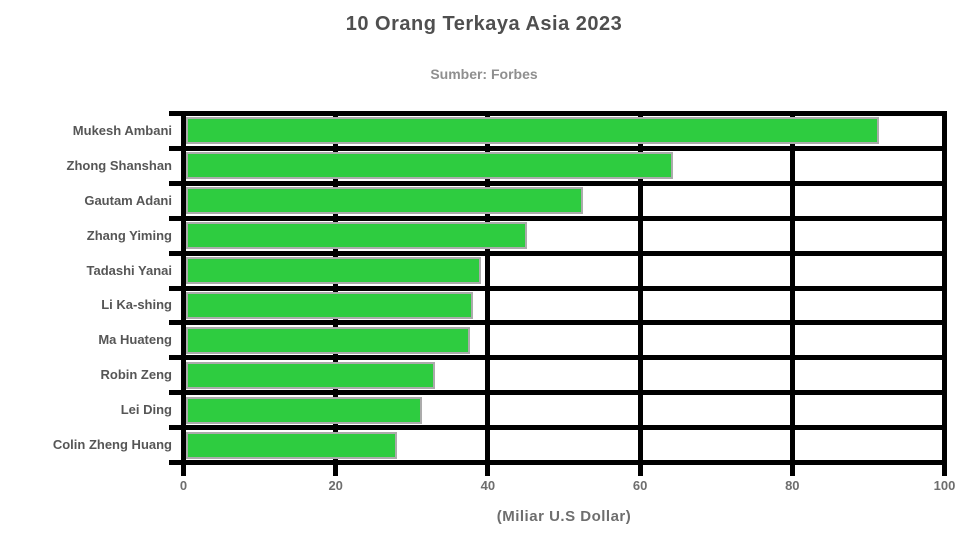 The height and width of the screenshot is (543, 968). Describe the element at coordinates (122, 130) in the screenshot. I see `y-axis-label: Mukesh Ambani` at that location.